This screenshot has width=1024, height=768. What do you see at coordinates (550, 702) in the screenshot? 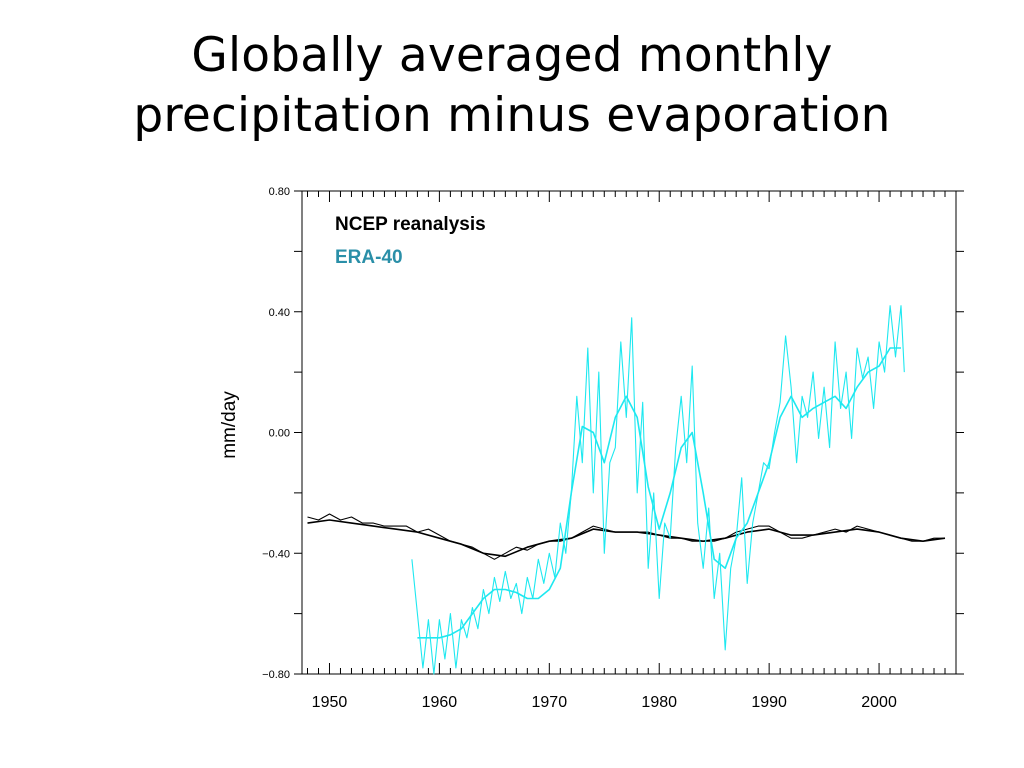
I see `x-tick-label: 1970` at bounding box center [550, 702].